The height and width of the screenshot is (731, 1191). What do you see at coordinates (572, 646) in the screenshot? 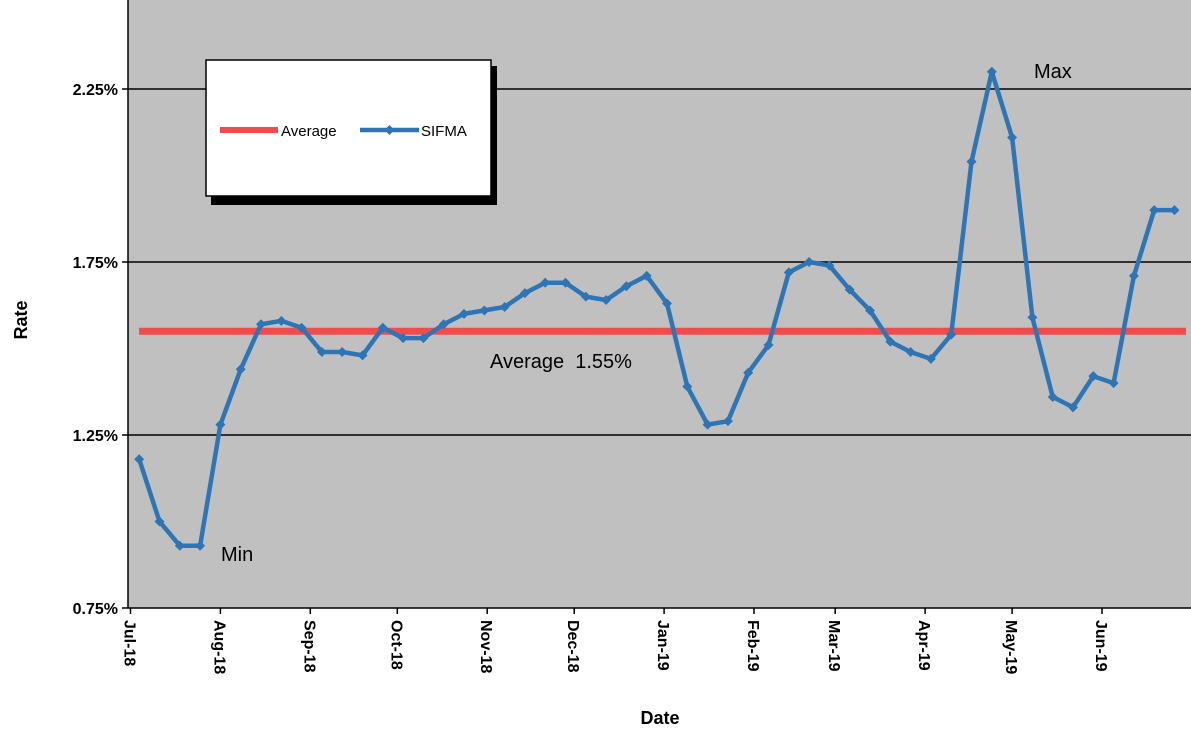
I see `x-tick-label: Dec-18` at bounding box center [572, 646].